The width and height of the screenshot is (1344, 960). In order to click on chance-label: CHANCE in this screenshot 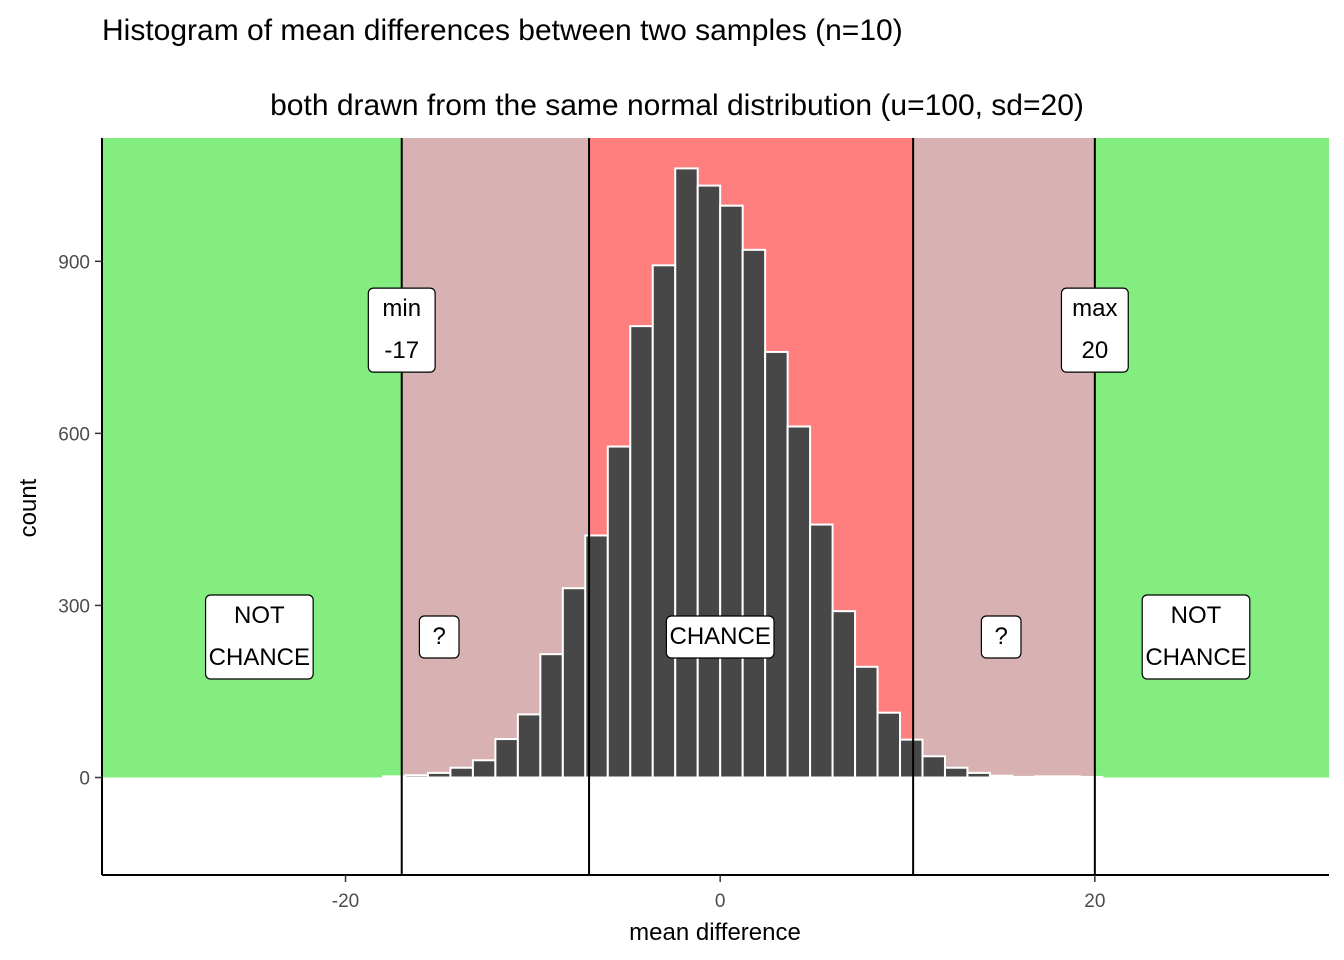, I will do `click(720, 637)`.